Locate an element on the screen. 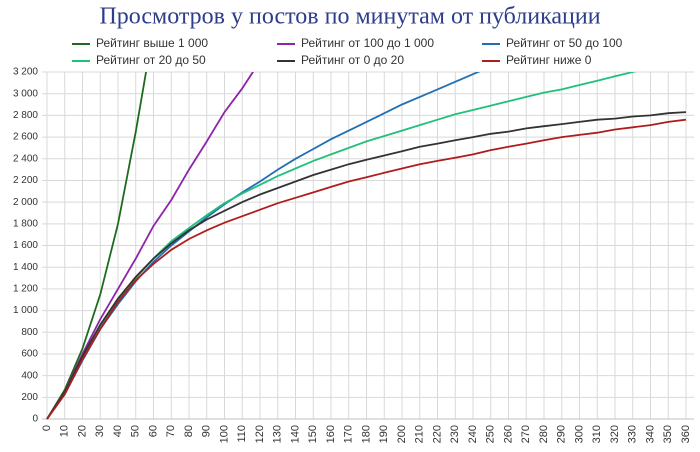 This screenshot has height=452, width=700. x-tick-label: 270 is located at coordinates (526, 434).